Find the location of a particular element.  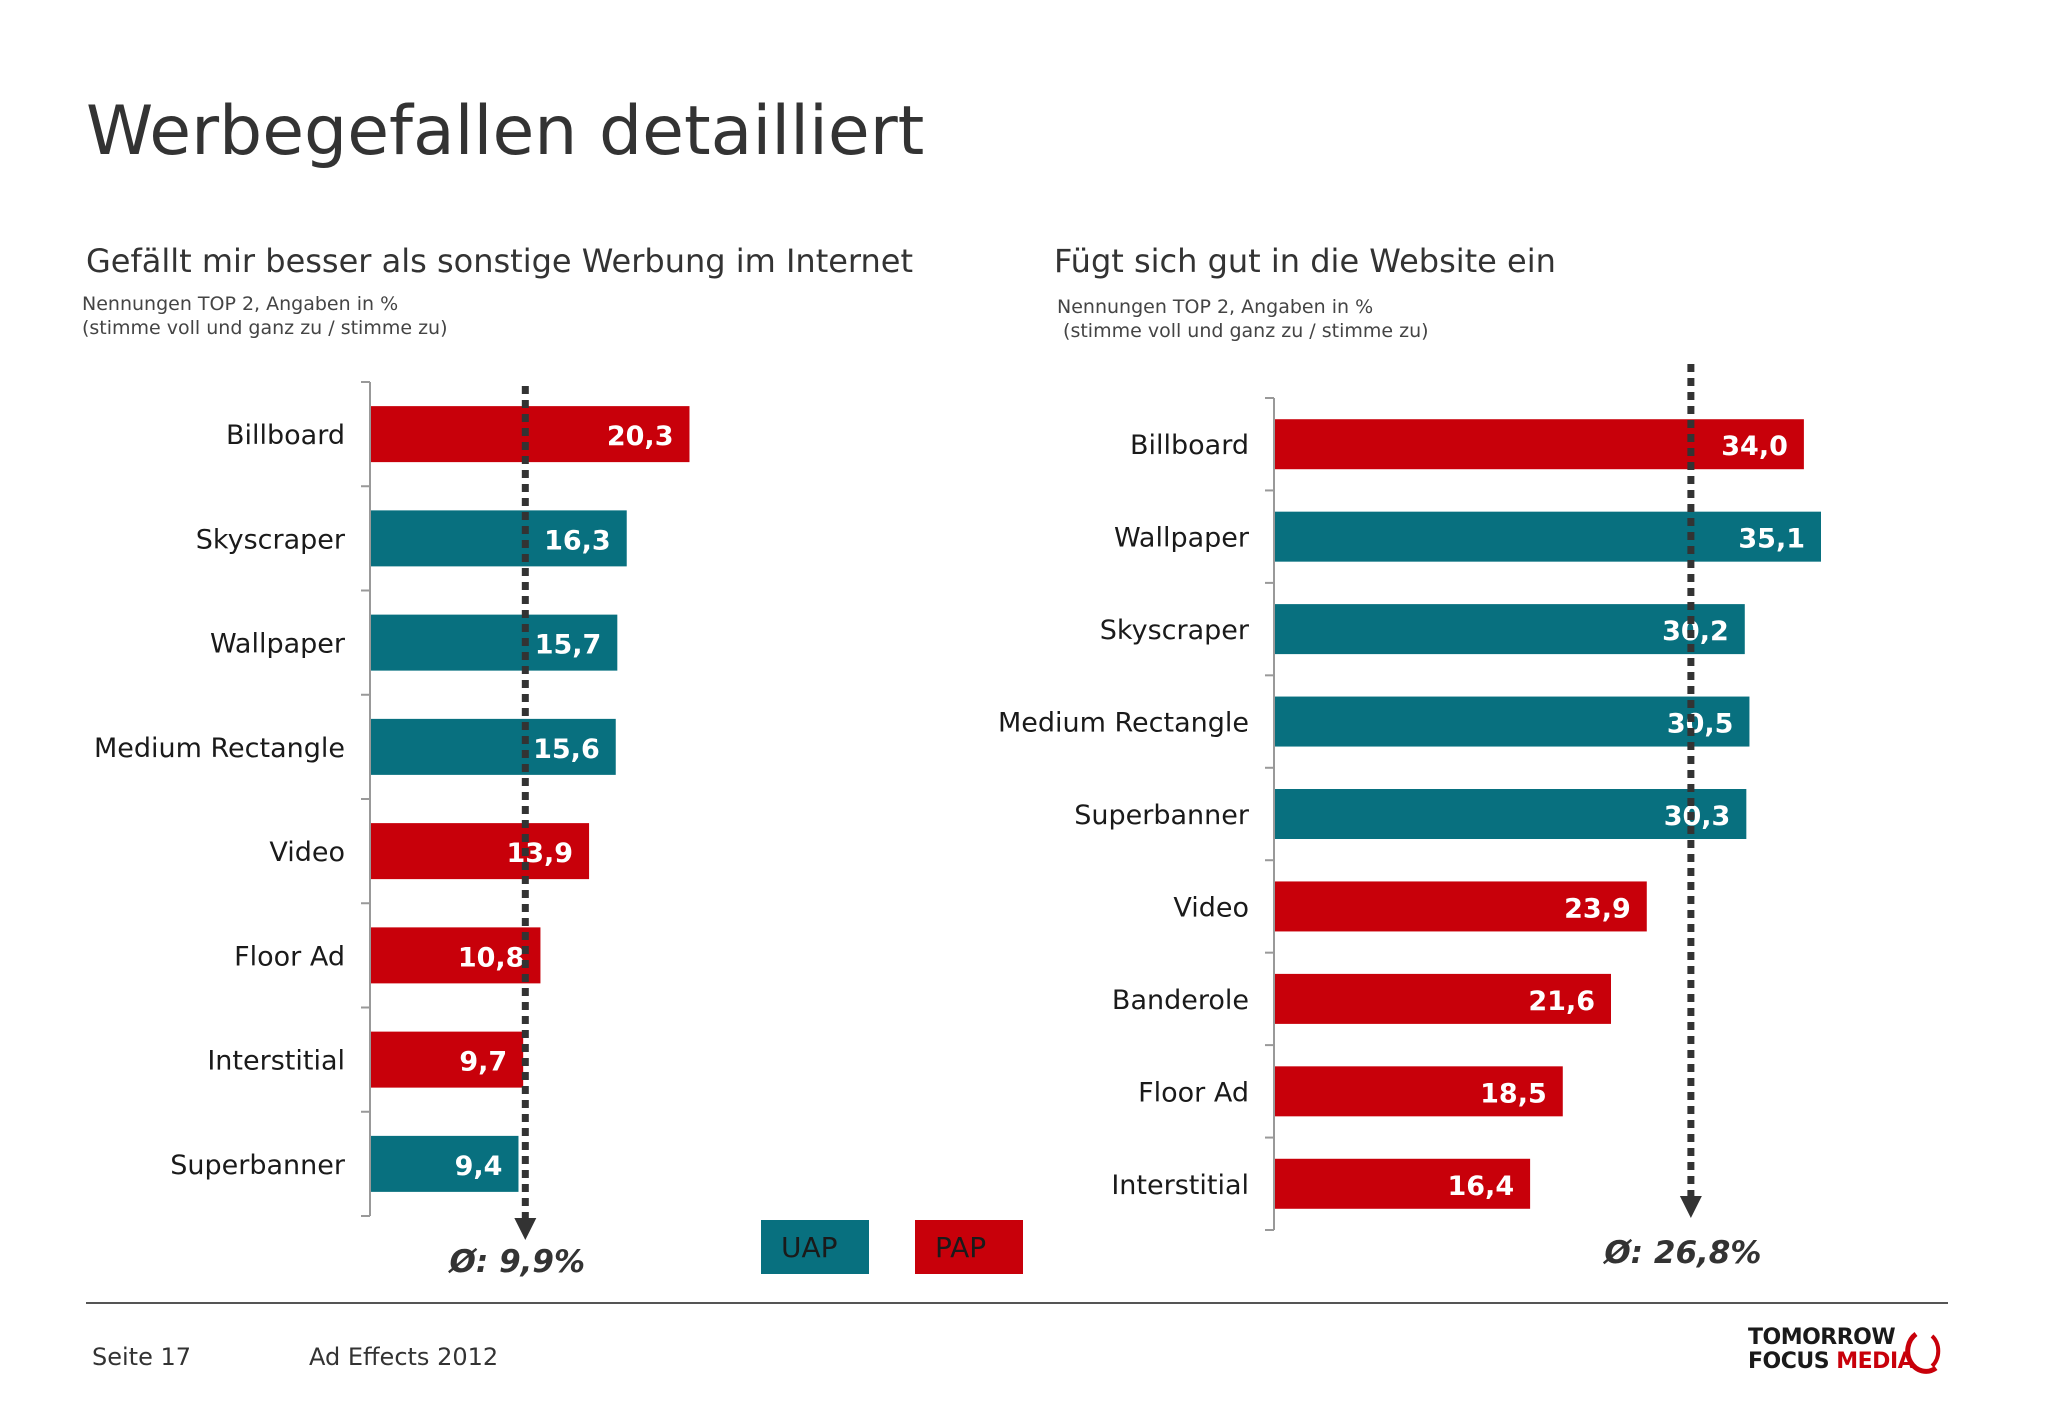

value-label: 23,9 is located at coordinates (1597, 908).